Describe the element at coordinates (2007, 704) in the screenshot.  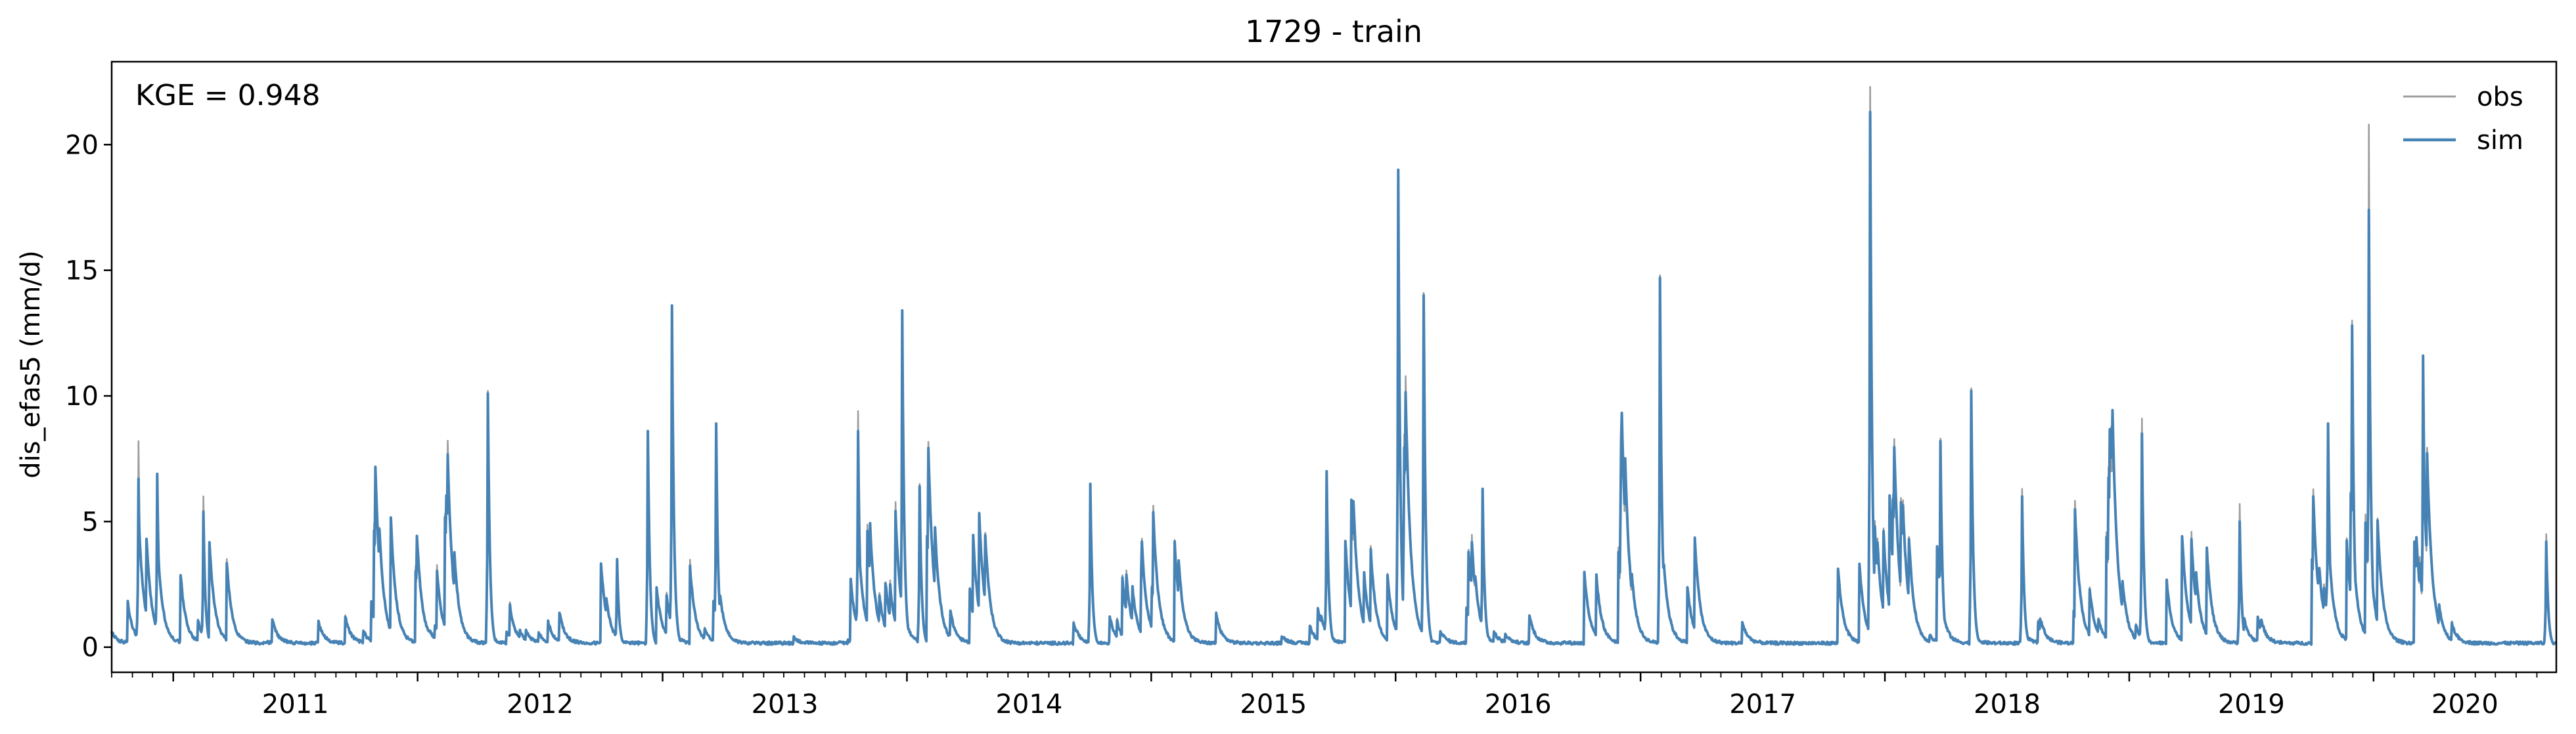
I see `x-tick-label: 2018` at that location.